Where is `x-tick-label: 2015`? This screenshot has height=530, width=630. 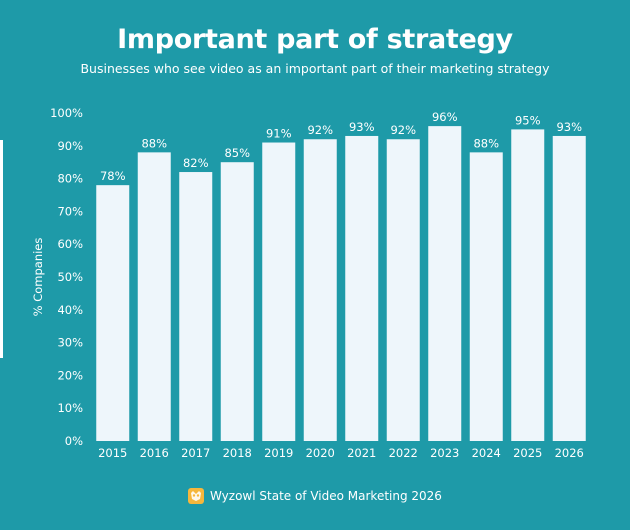
x-tick-label: 2015 is located at coordinates (112, 453).